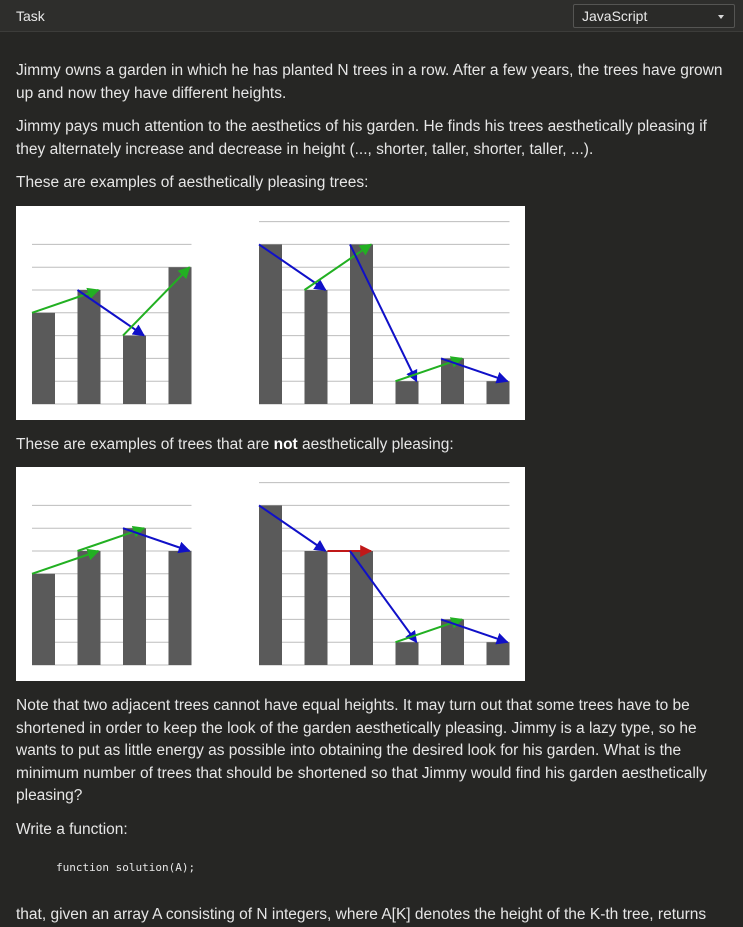 This screenshot has width=743, height=927. I want to click on language-select-value: JavaScript, so click(615, 16).